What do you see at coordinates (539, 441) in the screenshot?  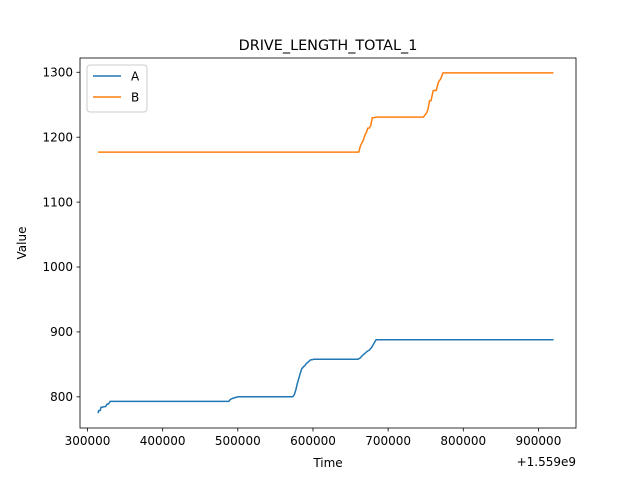 I see `x-tick-label: 900000` at bounding box center [539, 441].